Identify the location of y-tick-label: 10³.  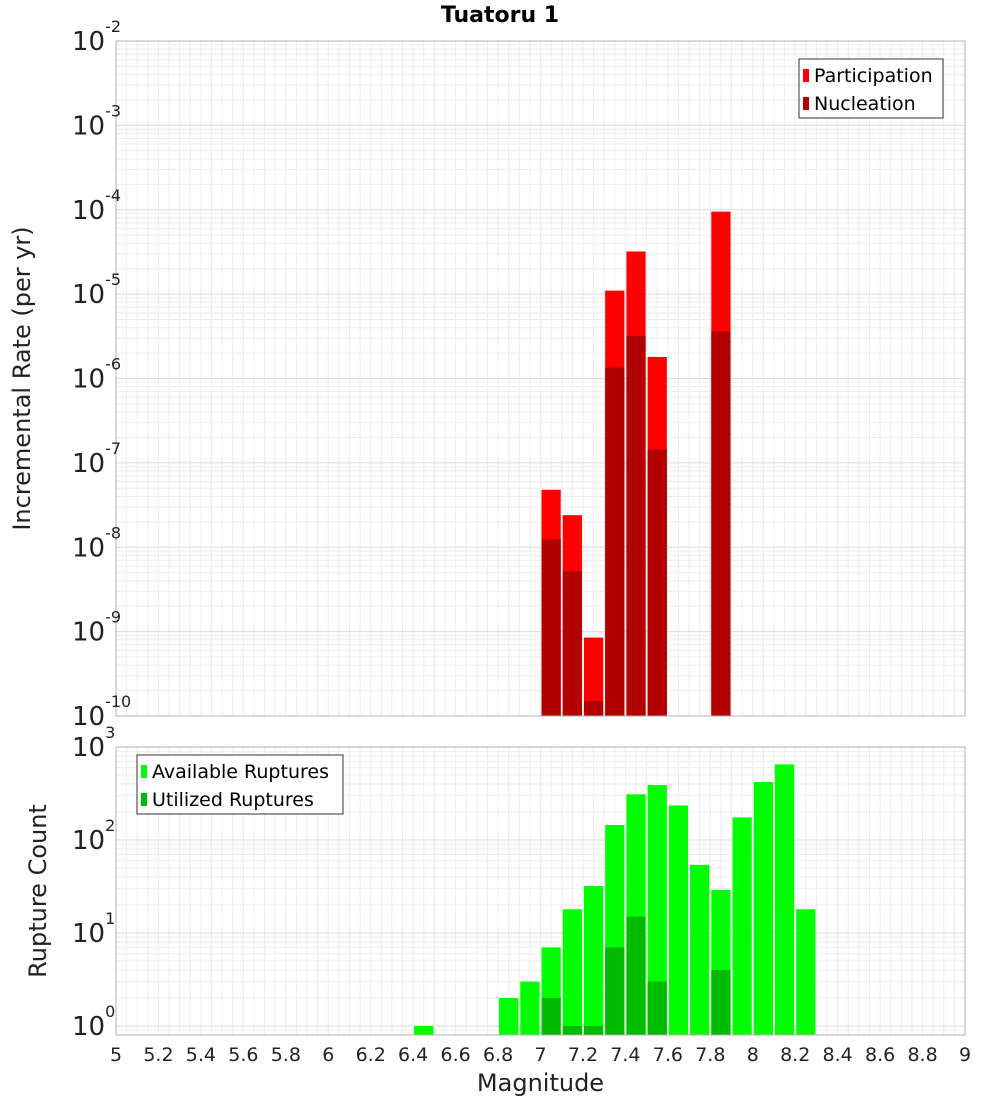
(93, 743).